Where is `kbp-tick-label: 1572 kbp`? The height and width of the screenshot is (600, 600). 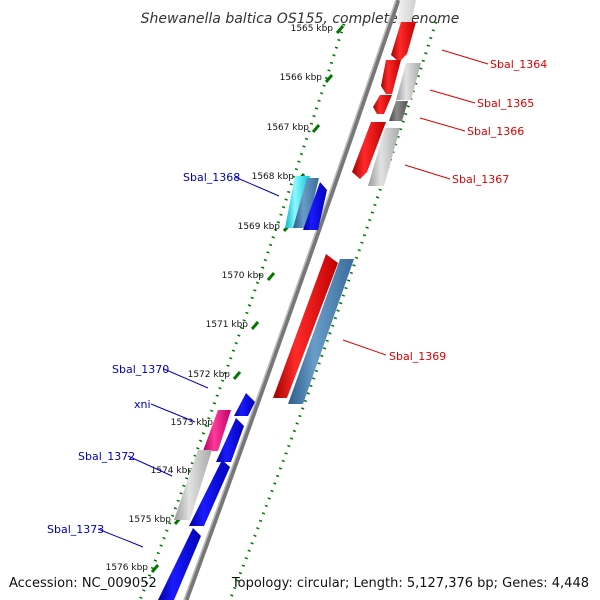 kbp-tick-label: 1572 kbp is located at coordinates (209, 375).